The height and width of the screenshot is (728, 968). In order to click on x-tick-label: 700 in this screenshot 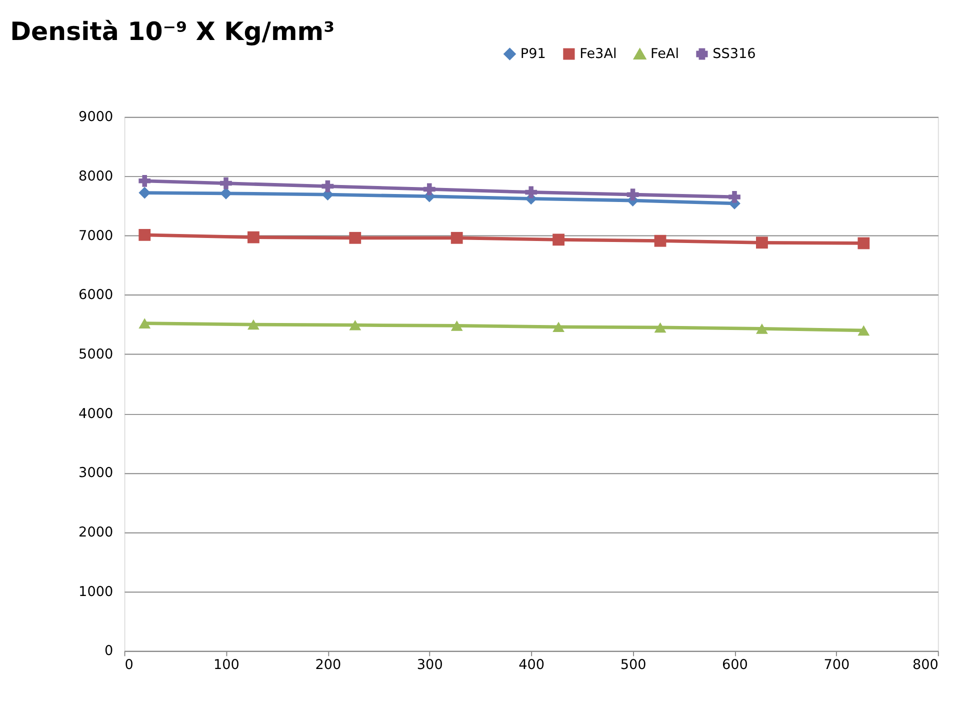, I will do `click(837, 664)`.